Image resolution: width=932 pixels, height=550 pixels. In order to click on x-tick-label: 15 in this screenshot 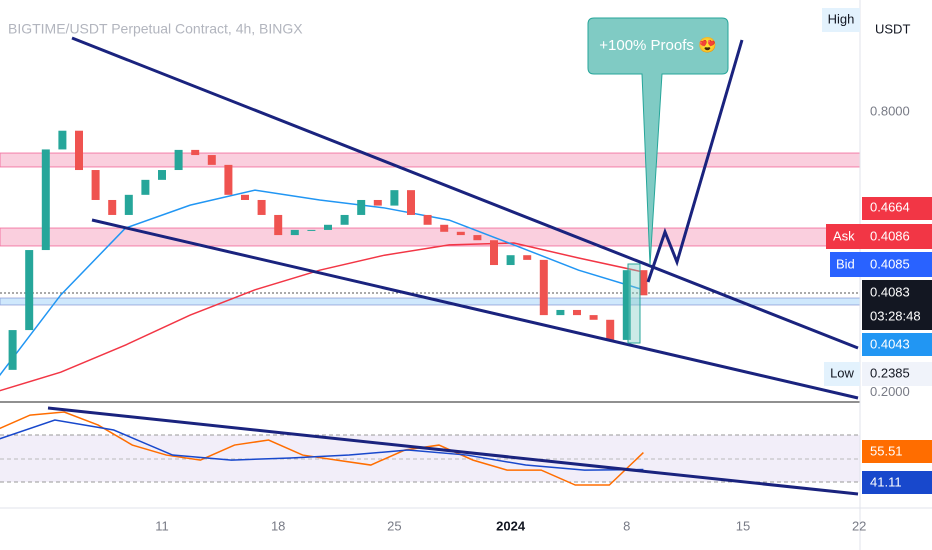, I will do `click(743, 525)`.